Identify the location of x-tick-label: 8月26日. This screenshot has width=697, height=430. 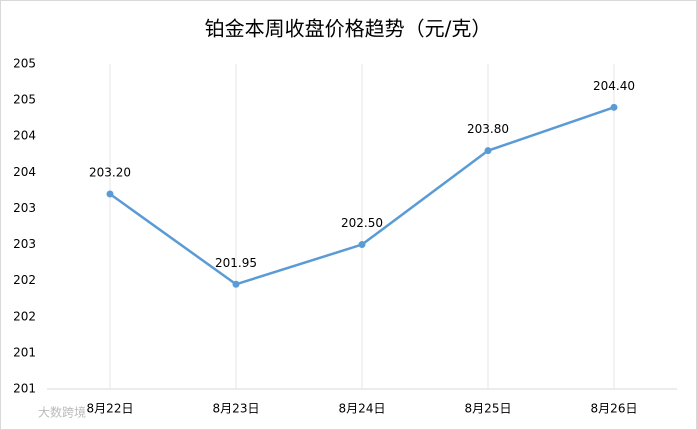
(614, 409).